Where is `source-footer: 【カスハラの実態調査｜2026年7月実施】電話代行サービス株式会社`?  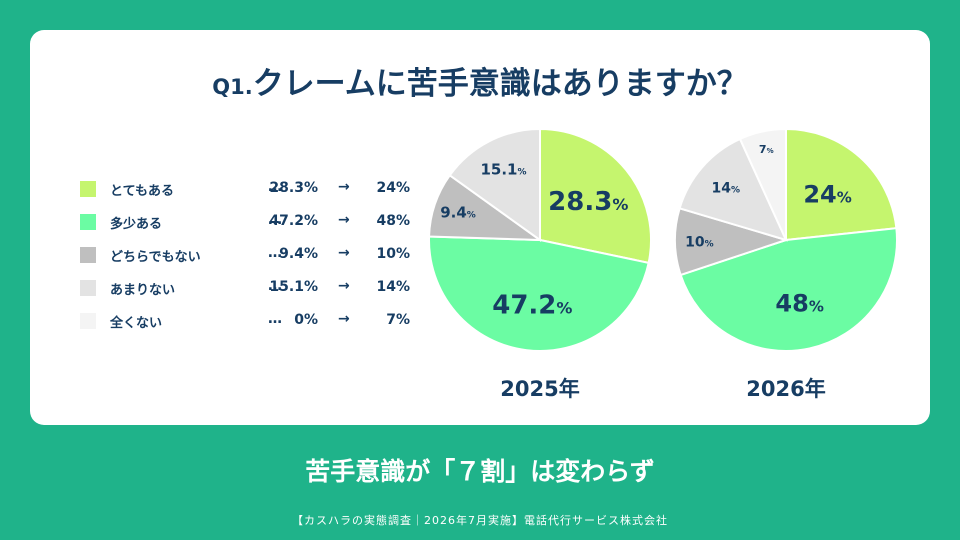
source-footer: 【カスハラの実態調査｜2026年7月実施】電話代行サービス株式会社 is located at coordinates (480, 520).